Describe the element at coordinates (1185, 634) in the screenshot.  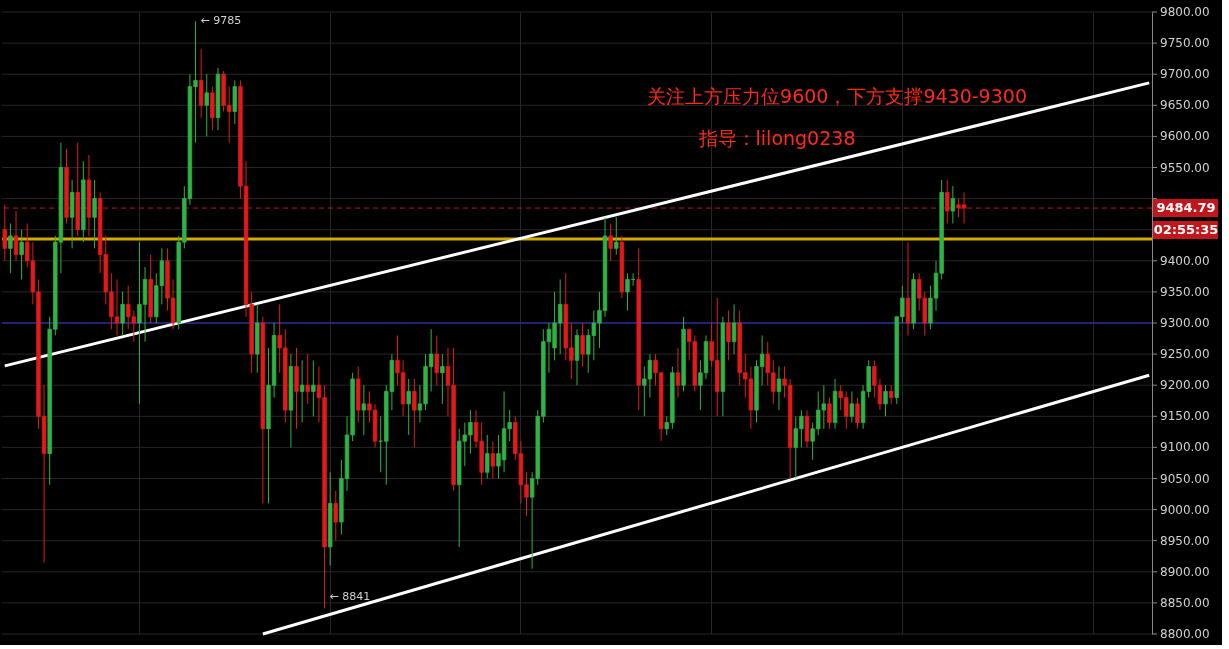
I see `y-tick-label: 8800.00` at that location.